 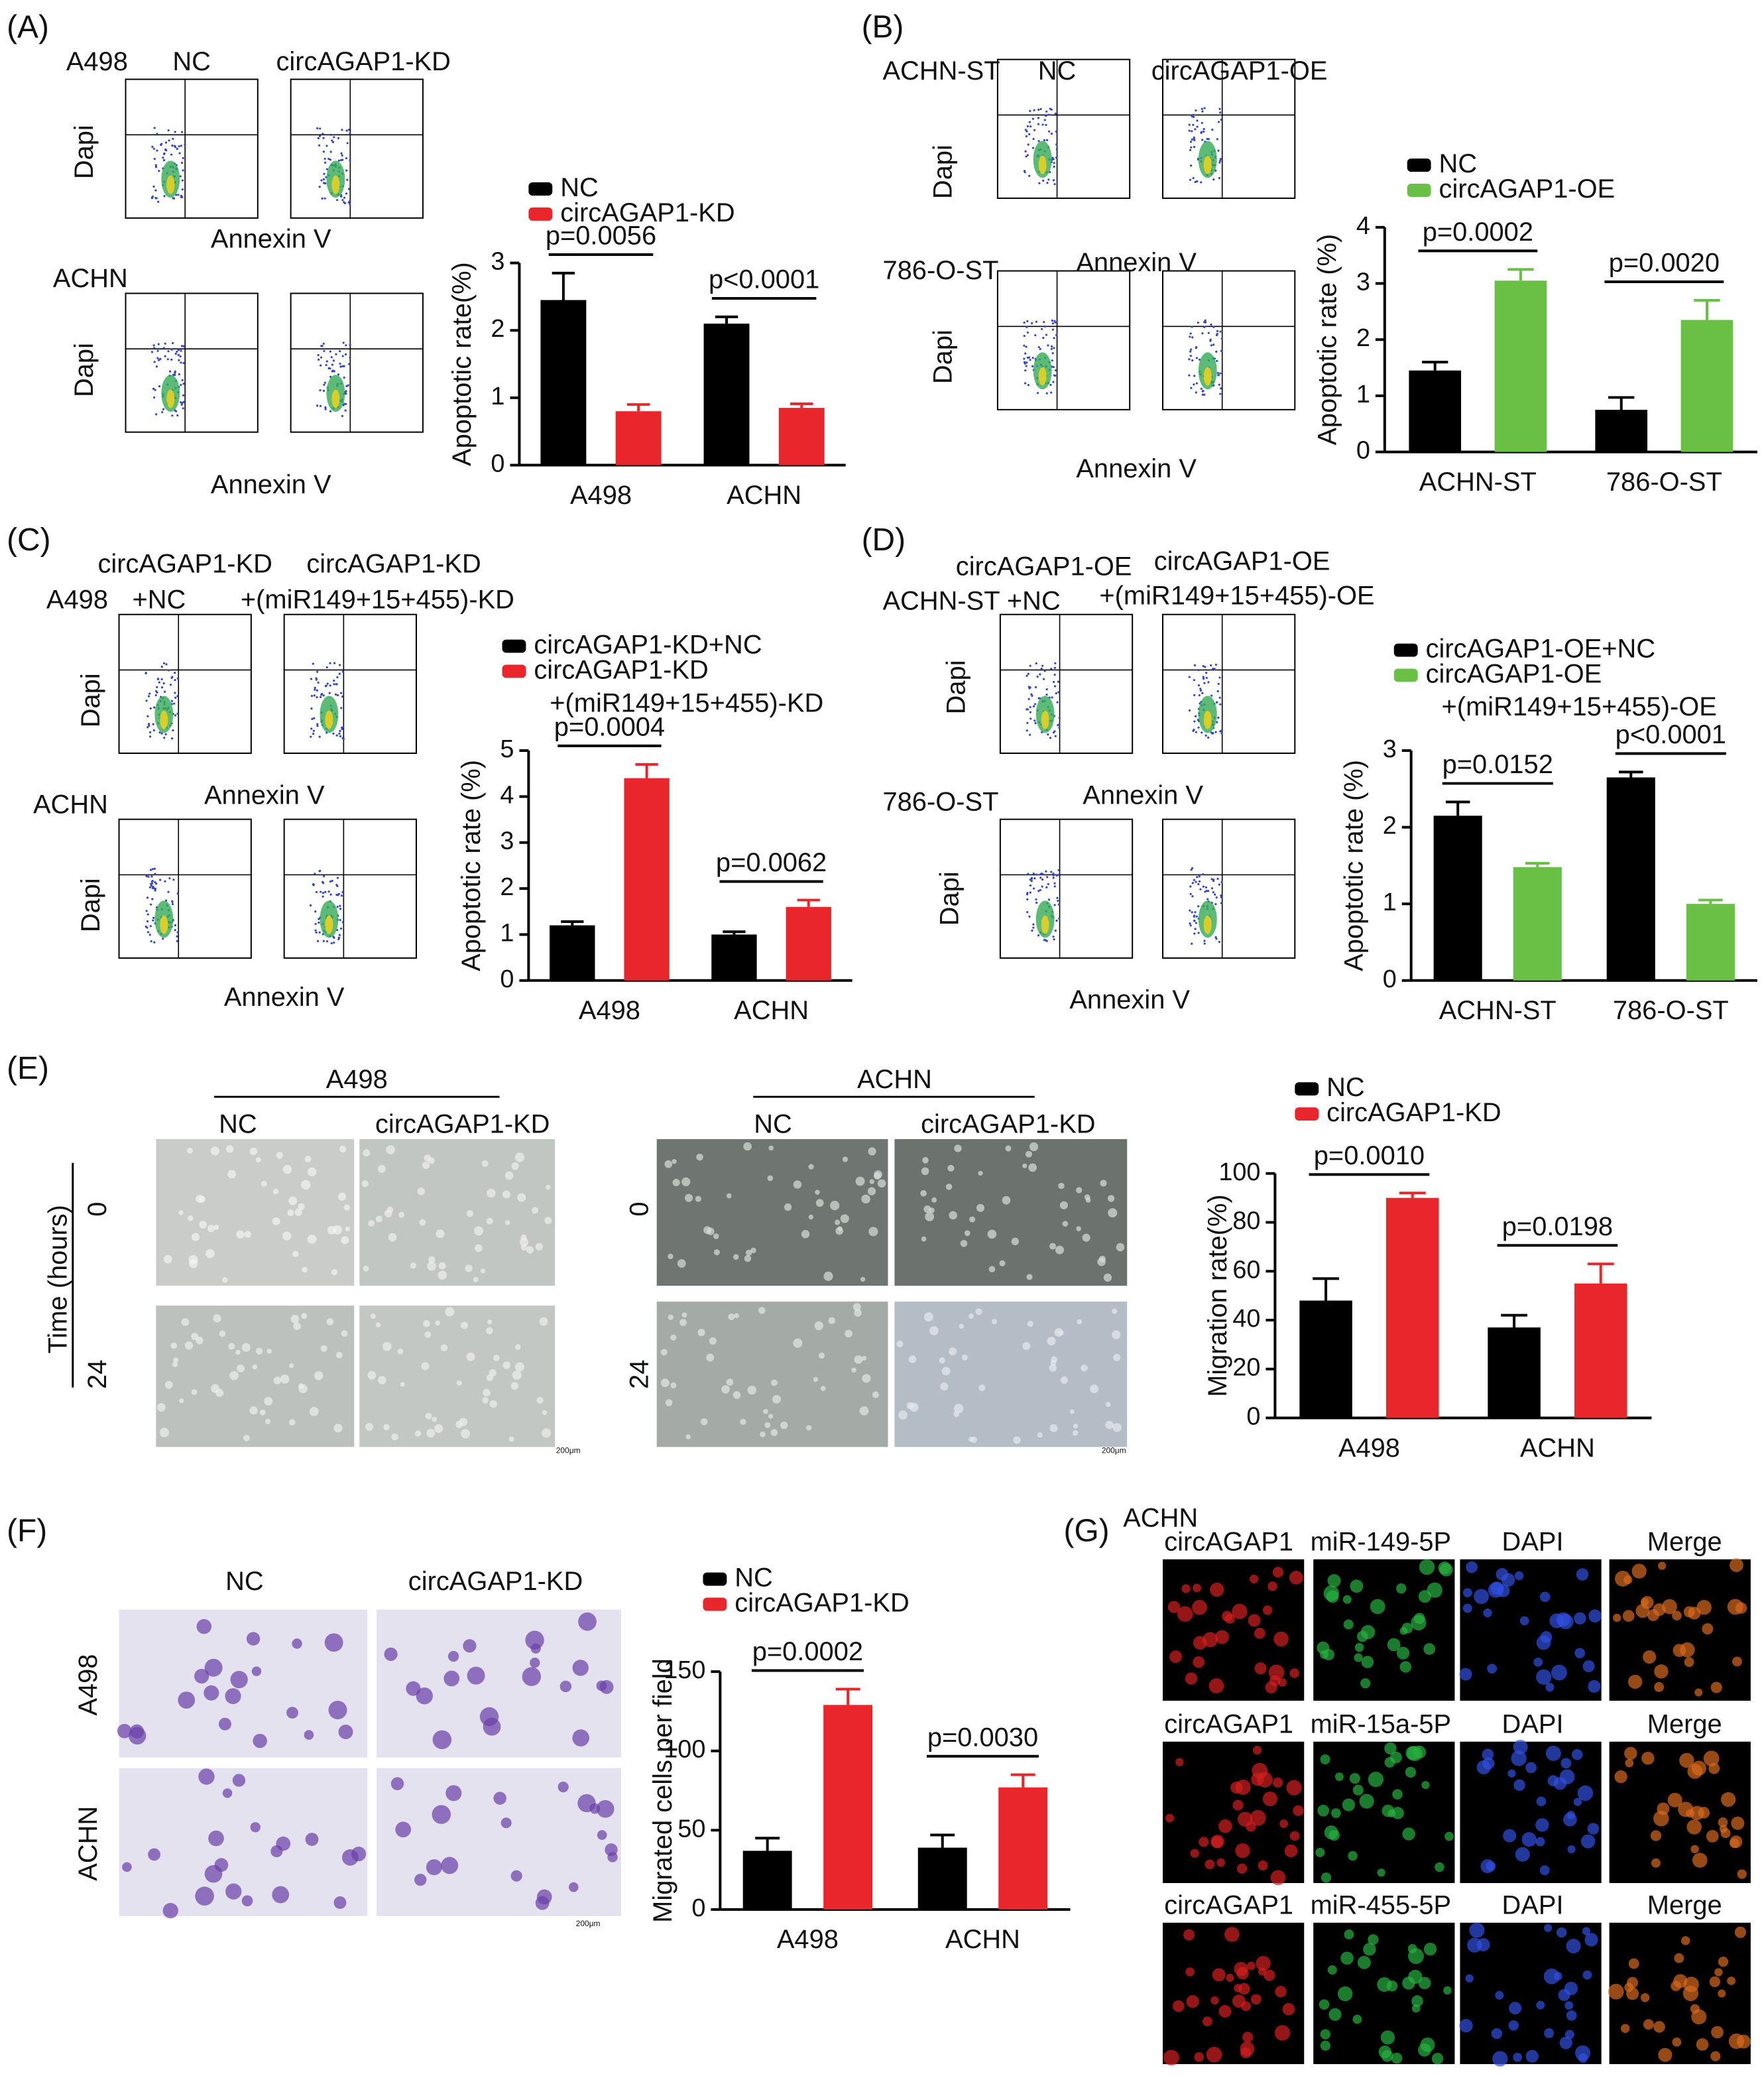 What do you see at coordinates (238, 1124) in the screenshot?
I see `label: NC` at bounding box center [238, 1124].